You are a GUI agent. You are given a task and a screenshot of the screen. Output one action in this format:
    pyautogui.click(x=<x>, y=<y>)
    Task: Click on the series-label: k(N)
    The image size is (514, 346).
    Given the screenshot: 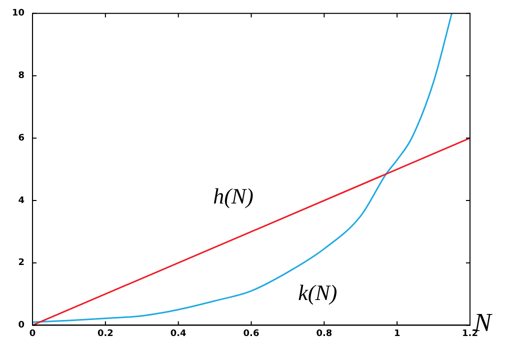 What is the action you would take?
    pyautogui.click(x=318, y=292)
    